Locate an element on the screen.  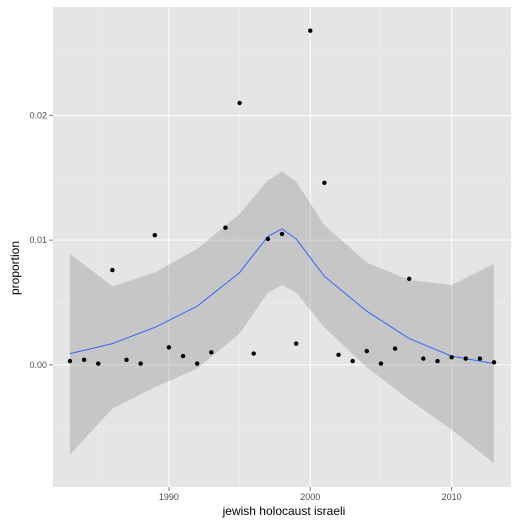
y-tick-label: 0.00 is located at coordinates (38, 365).